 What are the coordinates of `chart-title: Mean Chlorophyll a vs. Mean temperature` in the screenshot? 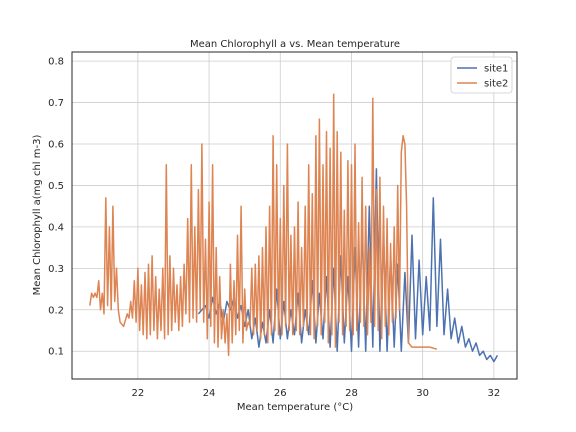 It's located at (295, 44).